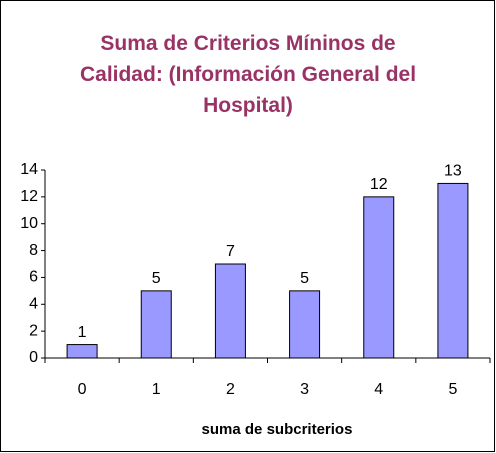  Describe the element at coordinates (230, 389) in the screenshot. I see `x-tick-label: 2` at that location.